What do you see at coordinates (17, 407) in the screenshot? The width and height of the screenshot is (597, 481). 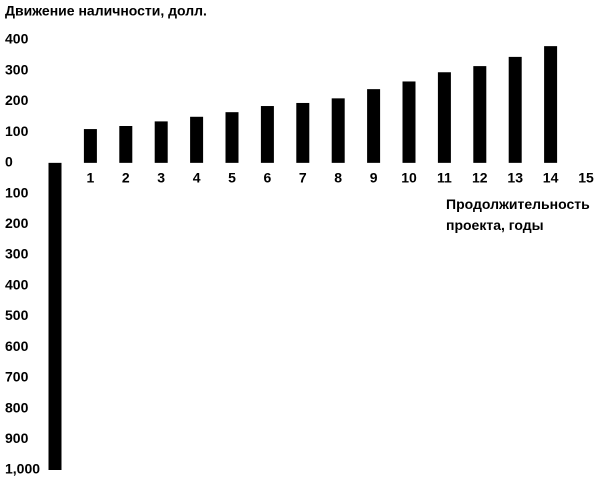 I see `y-tick-label: 800` at bounding box center [17, 407].